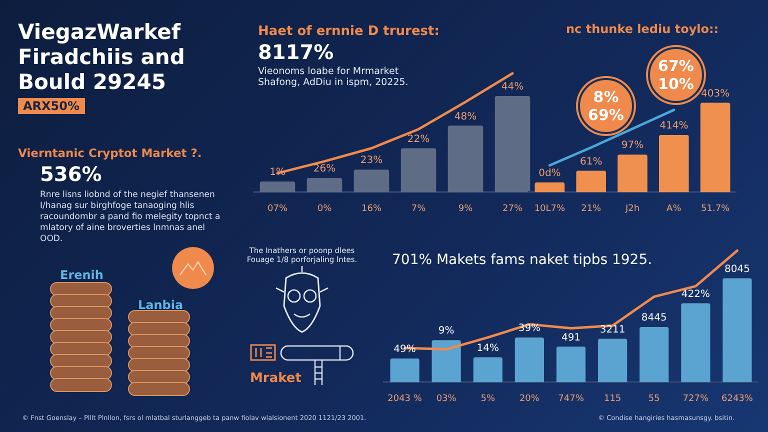  Describe the element at coordinates (529, 328) in the screenshot. I see `annotation: 39%` at that location.